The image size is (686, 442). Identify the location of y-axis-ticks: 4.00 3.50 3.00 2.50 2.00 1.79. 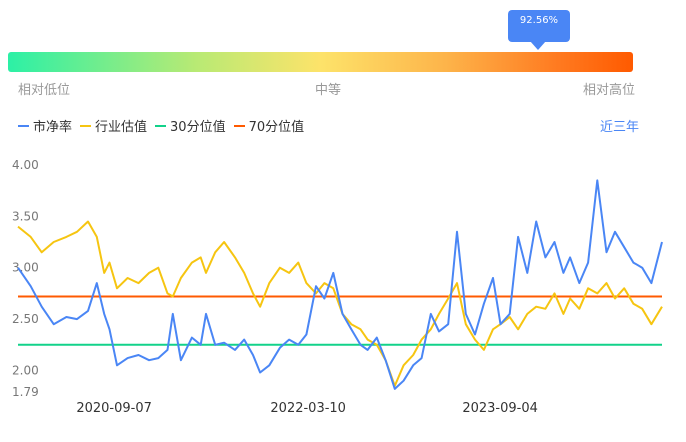
(25, 278).